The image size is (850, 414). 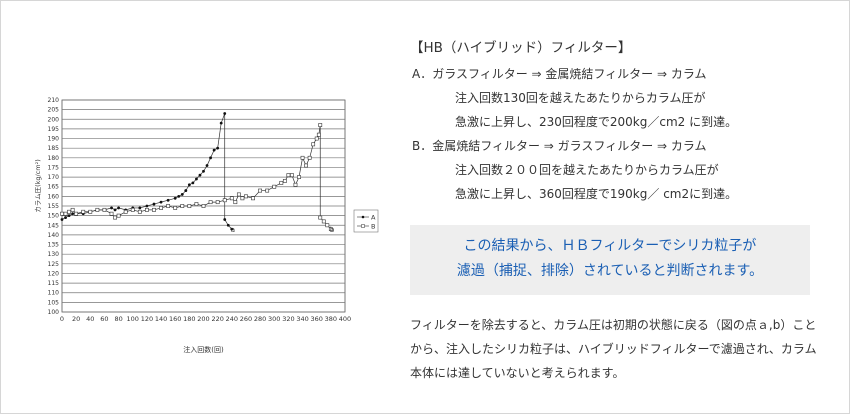 I want to click on legend-label-B: B, so click(x=373, y=227).